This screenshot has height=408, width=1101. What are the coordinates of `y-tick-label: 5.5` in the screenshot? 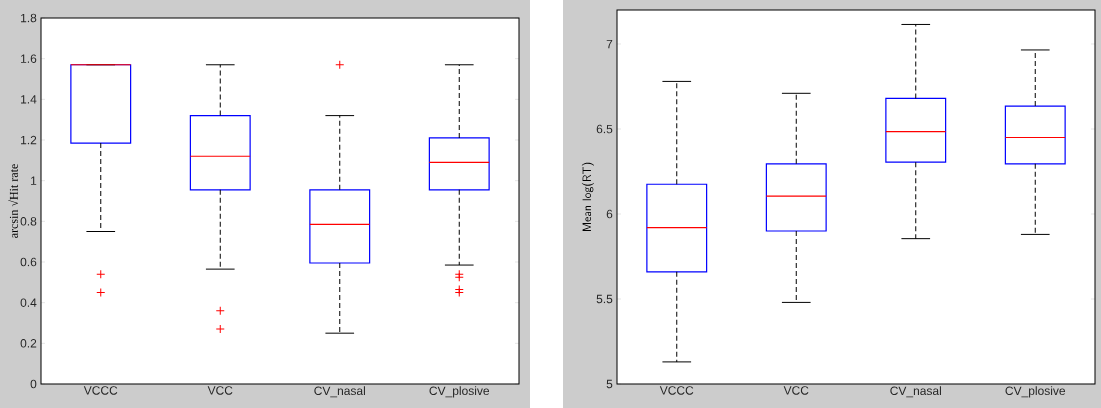 It's located at (604, 299).